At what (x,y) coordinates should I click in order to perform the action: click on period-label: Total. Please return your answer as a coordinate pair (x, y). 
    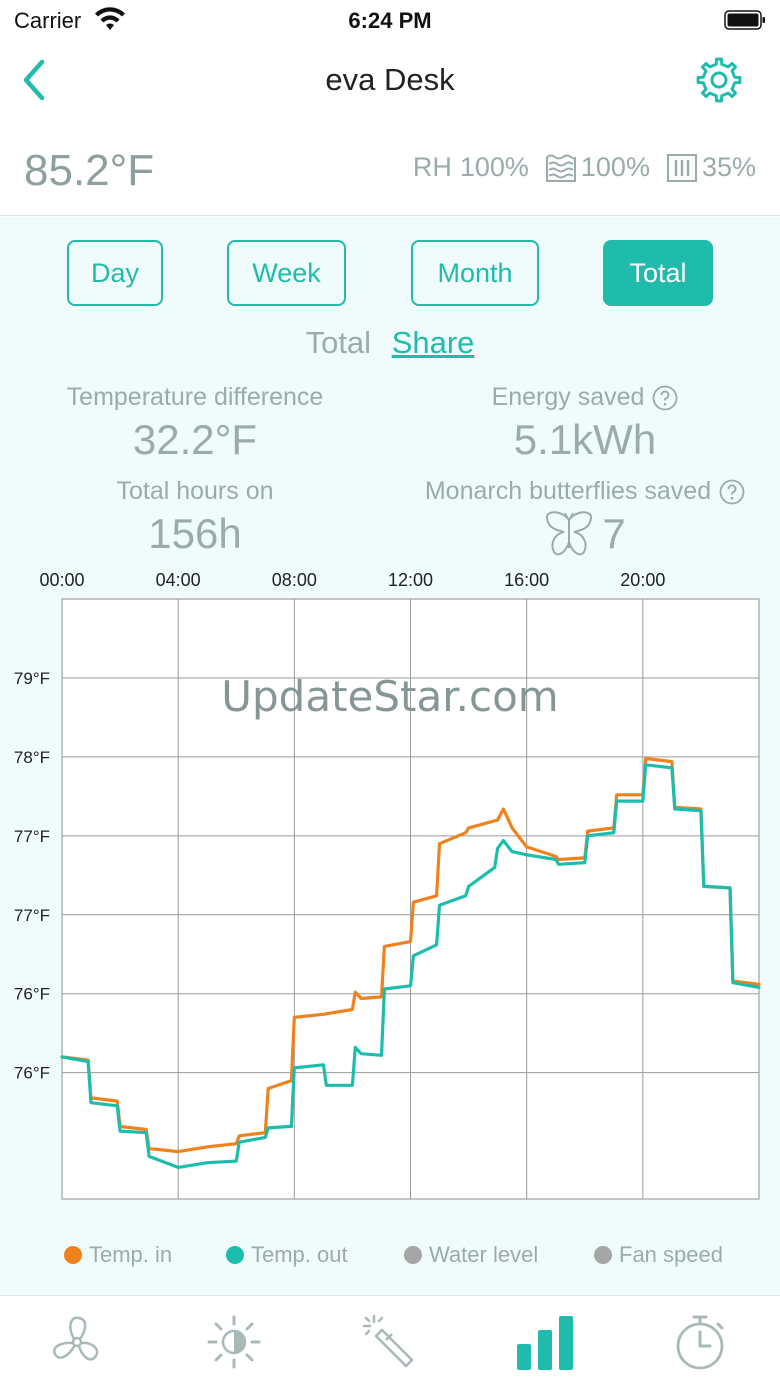
    Looking at the image, I should click on (338, 342).